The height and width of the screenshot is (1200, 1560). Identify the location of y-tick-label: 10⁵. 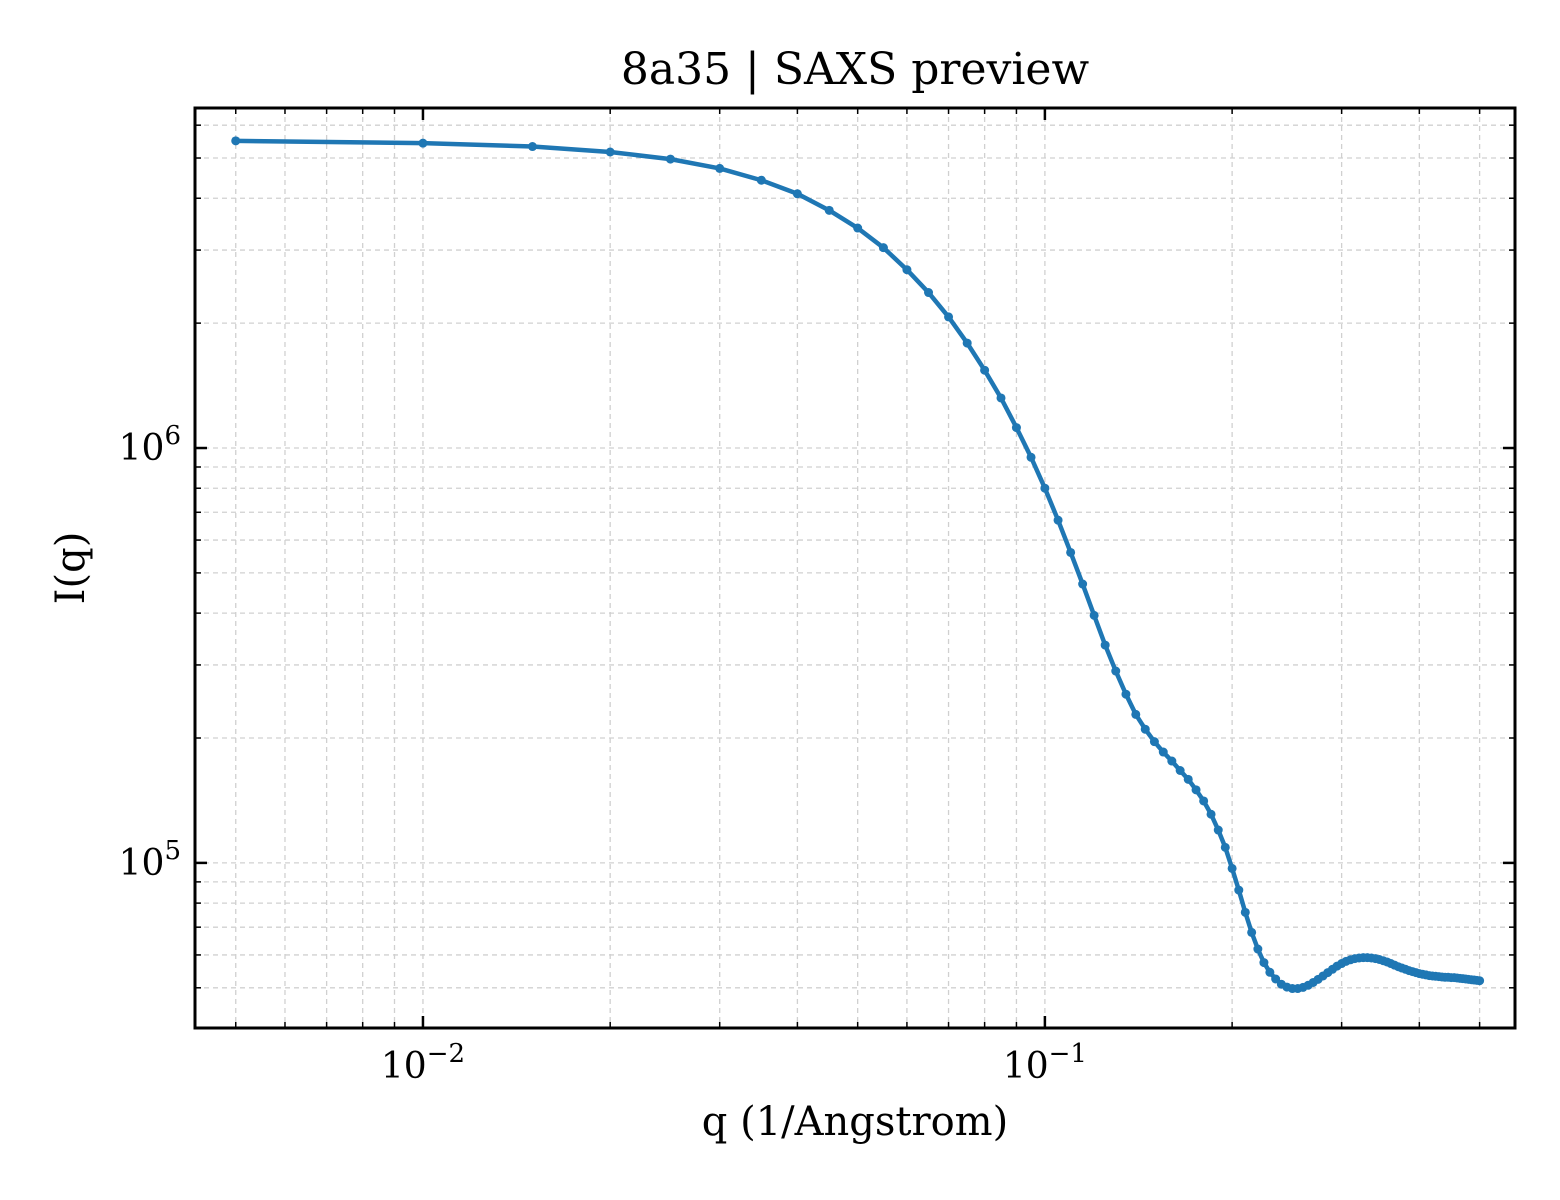
(150, 860).